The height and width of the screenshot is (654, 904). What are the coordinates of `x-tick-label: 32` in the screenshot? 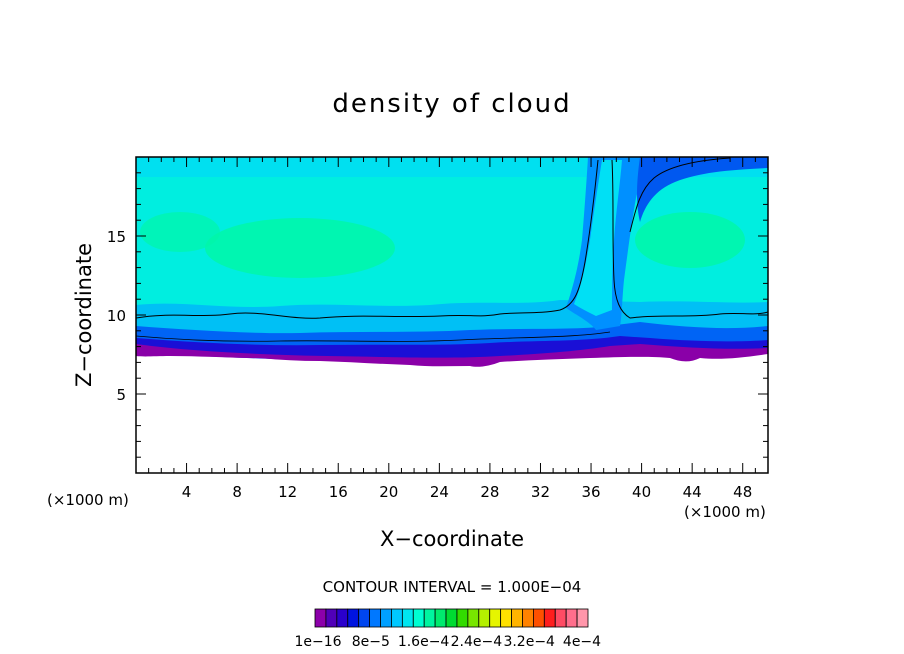 It's located at (540, 492).